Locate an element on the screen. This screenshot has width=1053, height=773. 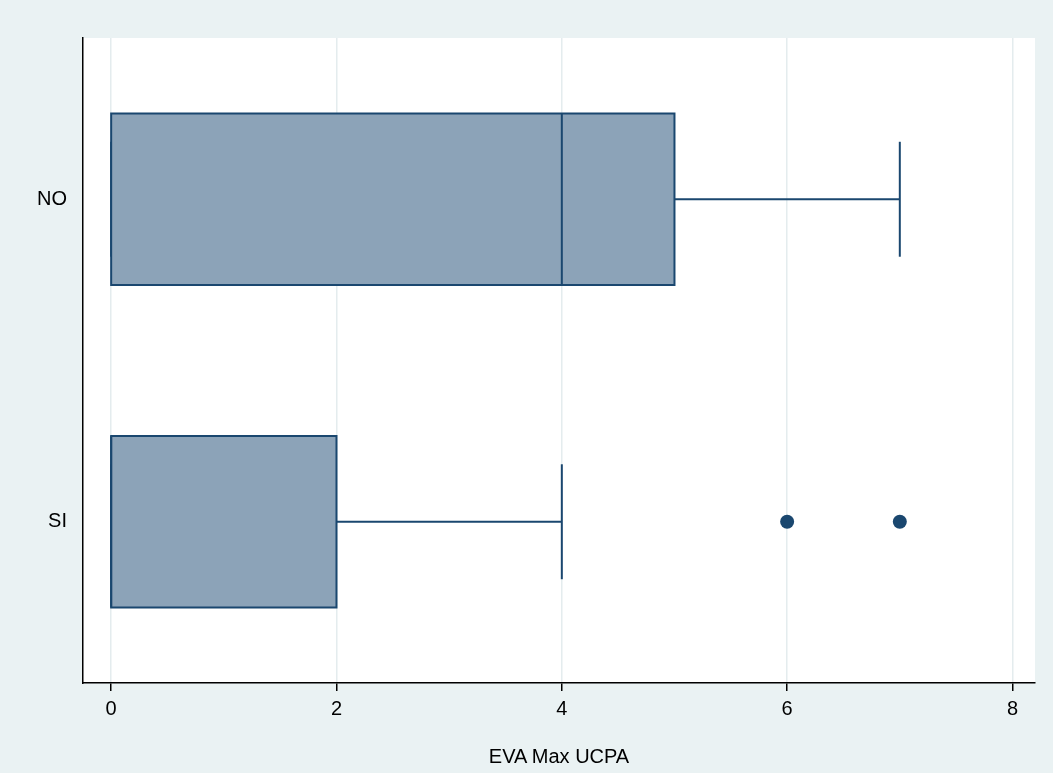
y-tick-label: SI is located at coordinates (57, 520).